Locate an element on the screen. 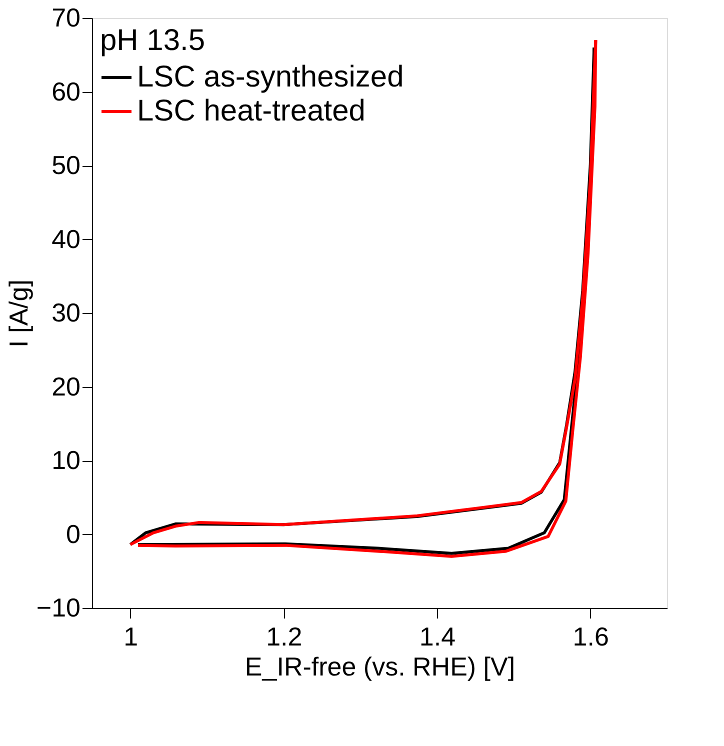  x-tick-label: 1.4 is located at coordinates (437, 637).